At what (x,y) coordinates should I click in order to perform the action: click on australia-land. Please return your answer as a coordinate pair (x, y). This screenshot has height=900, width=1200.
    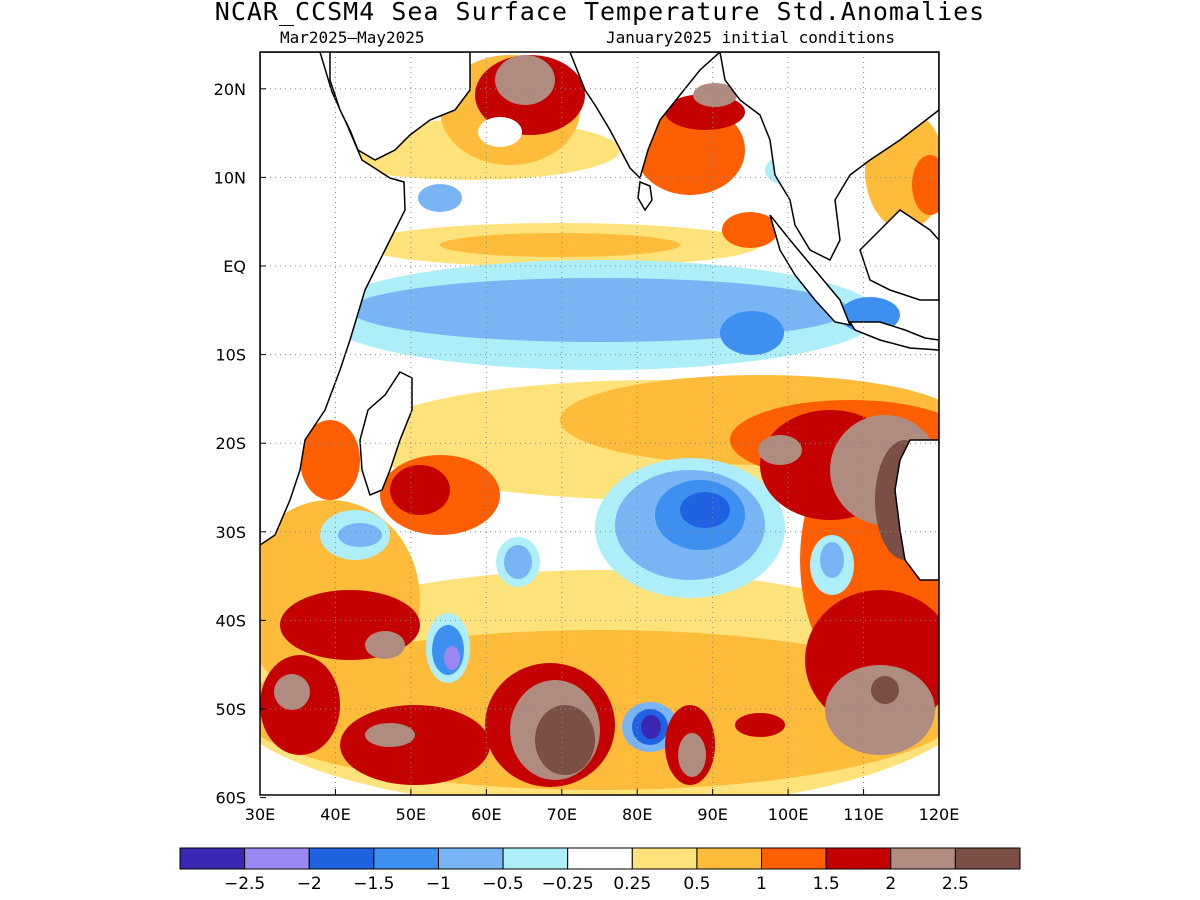
    Looking at the image, I should click on (916, 510).